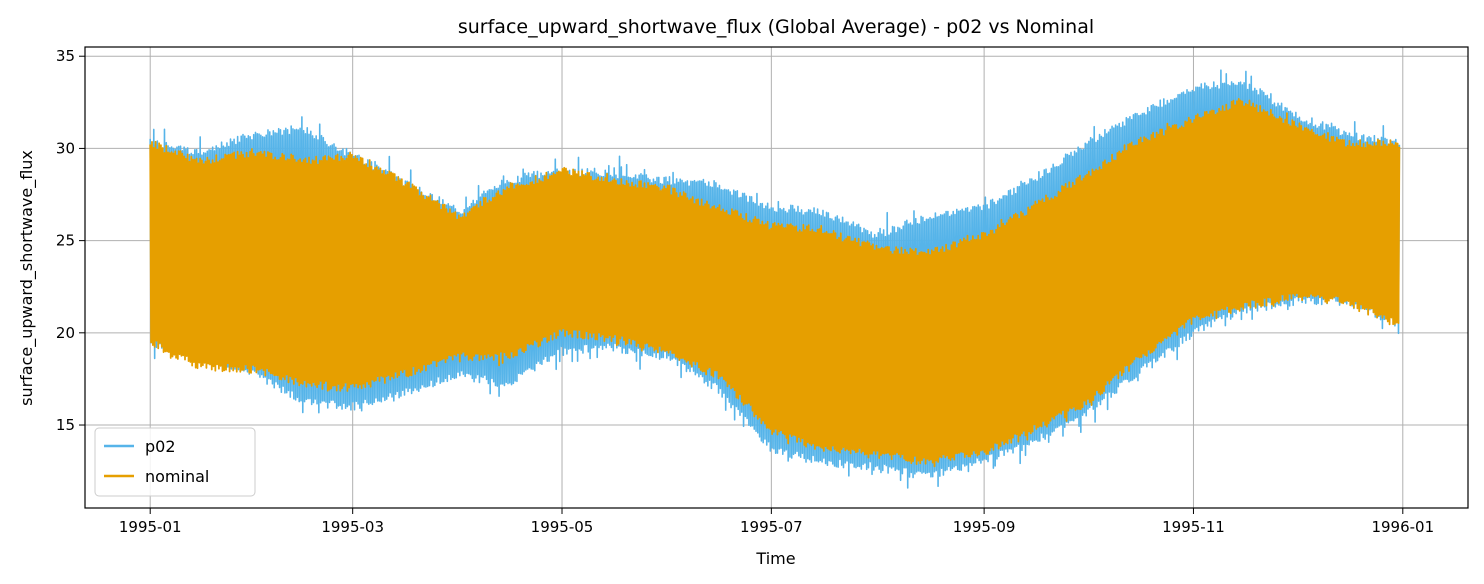  I want to click on legend-label-p02: p02, so click(160, 446).